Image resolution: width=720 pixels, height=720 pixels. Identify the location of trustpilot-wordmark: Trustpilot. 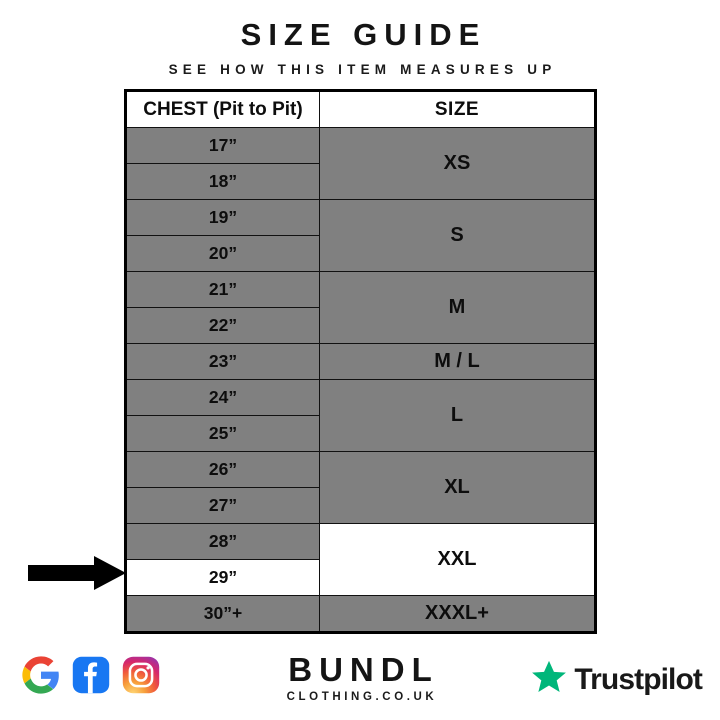
(638, 679).